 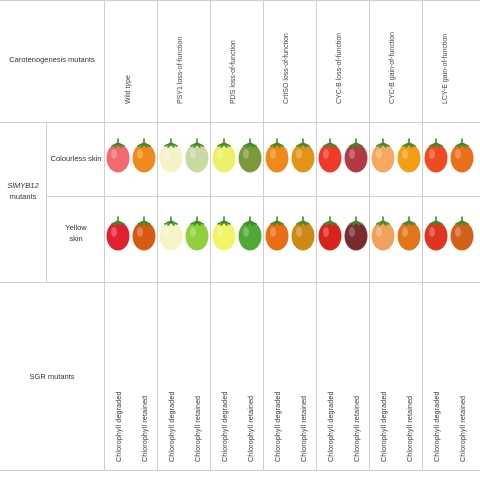 I want to click on column-header: PDS loss-of-function, so click(x=233, y=72).